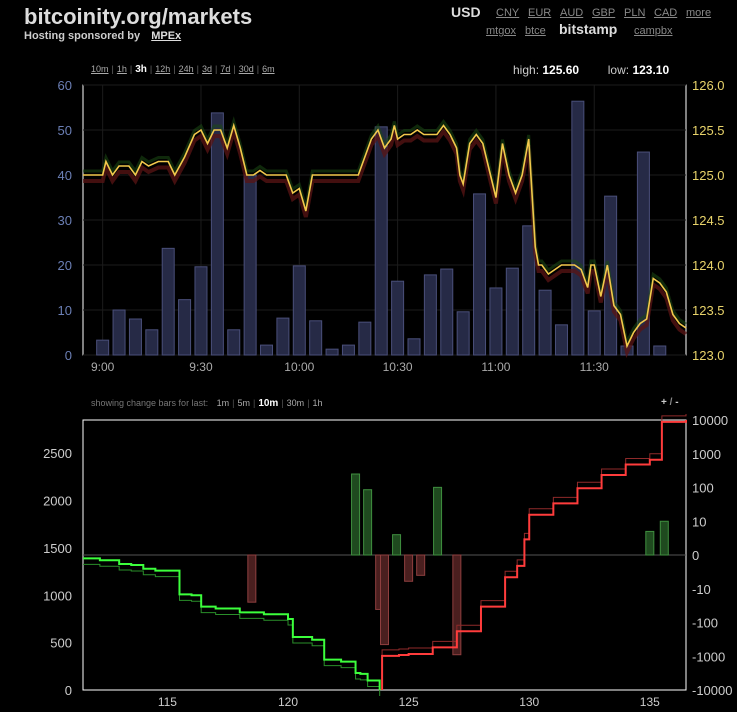 This screenshot has width=737, height=712. Describe the element at coordinates (57, 501) in the screenshot. I see `depth-tick-label: 2000` at that location.